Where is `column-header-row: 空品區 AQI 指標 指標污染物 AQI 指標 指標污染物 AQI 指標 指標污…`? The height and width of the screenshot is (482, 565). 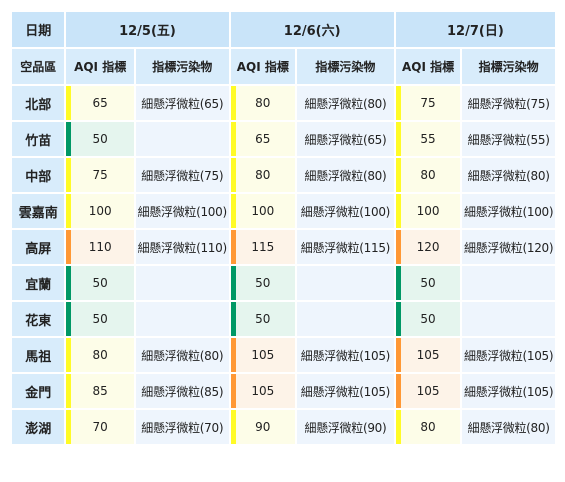
column-header-row: 空品區 AQI 指標 指標污染物 AQI 指標 指標污染物 AQI 指標 指標污… is located at coordinates (283, 66).